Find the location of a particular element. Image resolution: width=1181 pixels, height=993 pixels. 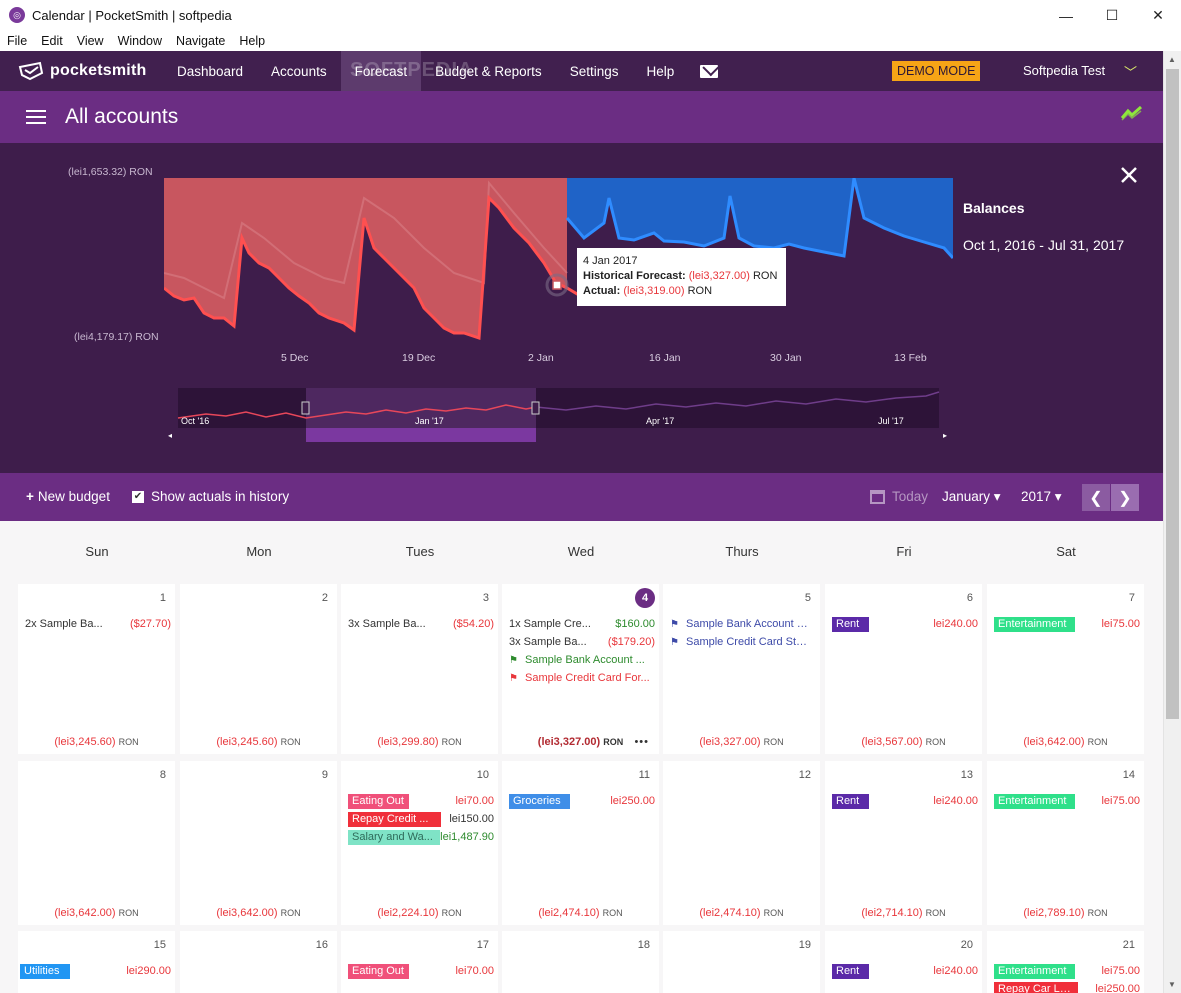

day-cell: 18 is located at coordinates (580, 962).